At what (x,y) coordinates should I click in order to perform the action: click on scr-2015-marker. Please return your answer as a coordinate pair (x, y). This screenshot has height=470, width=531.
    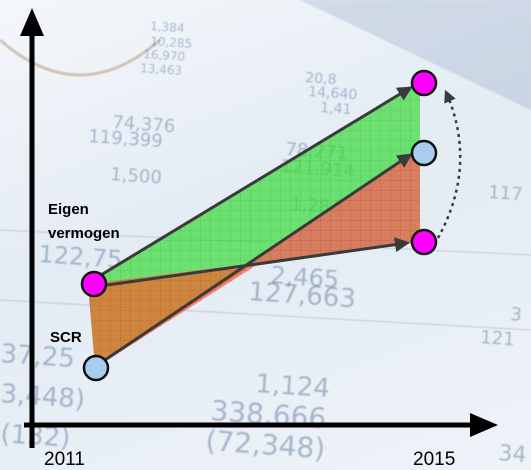
    Looking at the image, I should click on (424, 153).